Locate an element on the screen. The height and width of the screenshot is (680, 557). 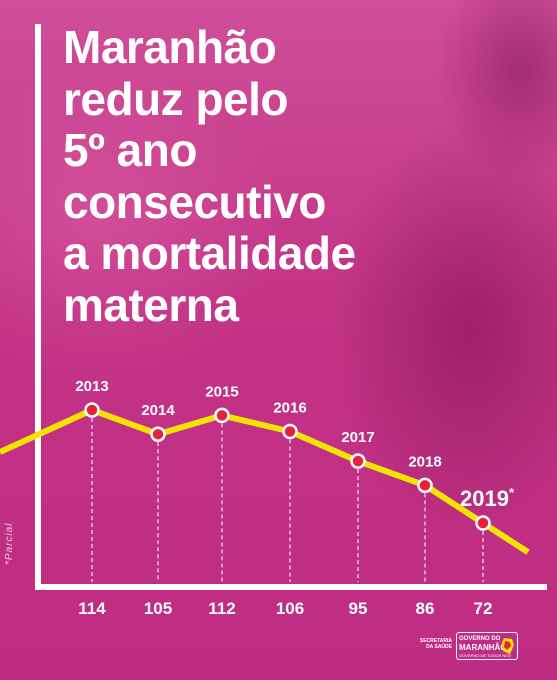
value-label: 112 is located at coordinates (221, 608).